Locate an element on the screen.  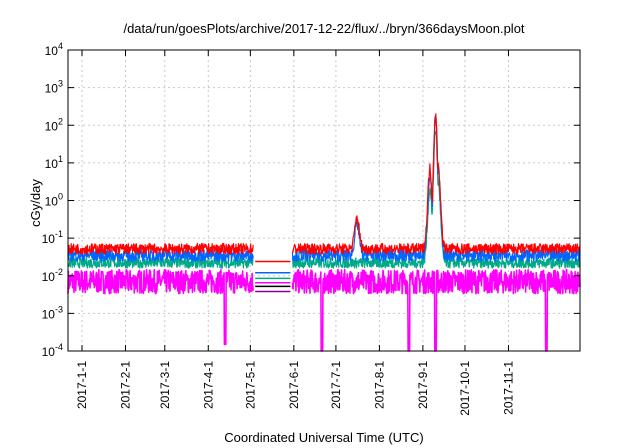
x-tick-label: 2017-7-1 is located at coordinates (336, 385).